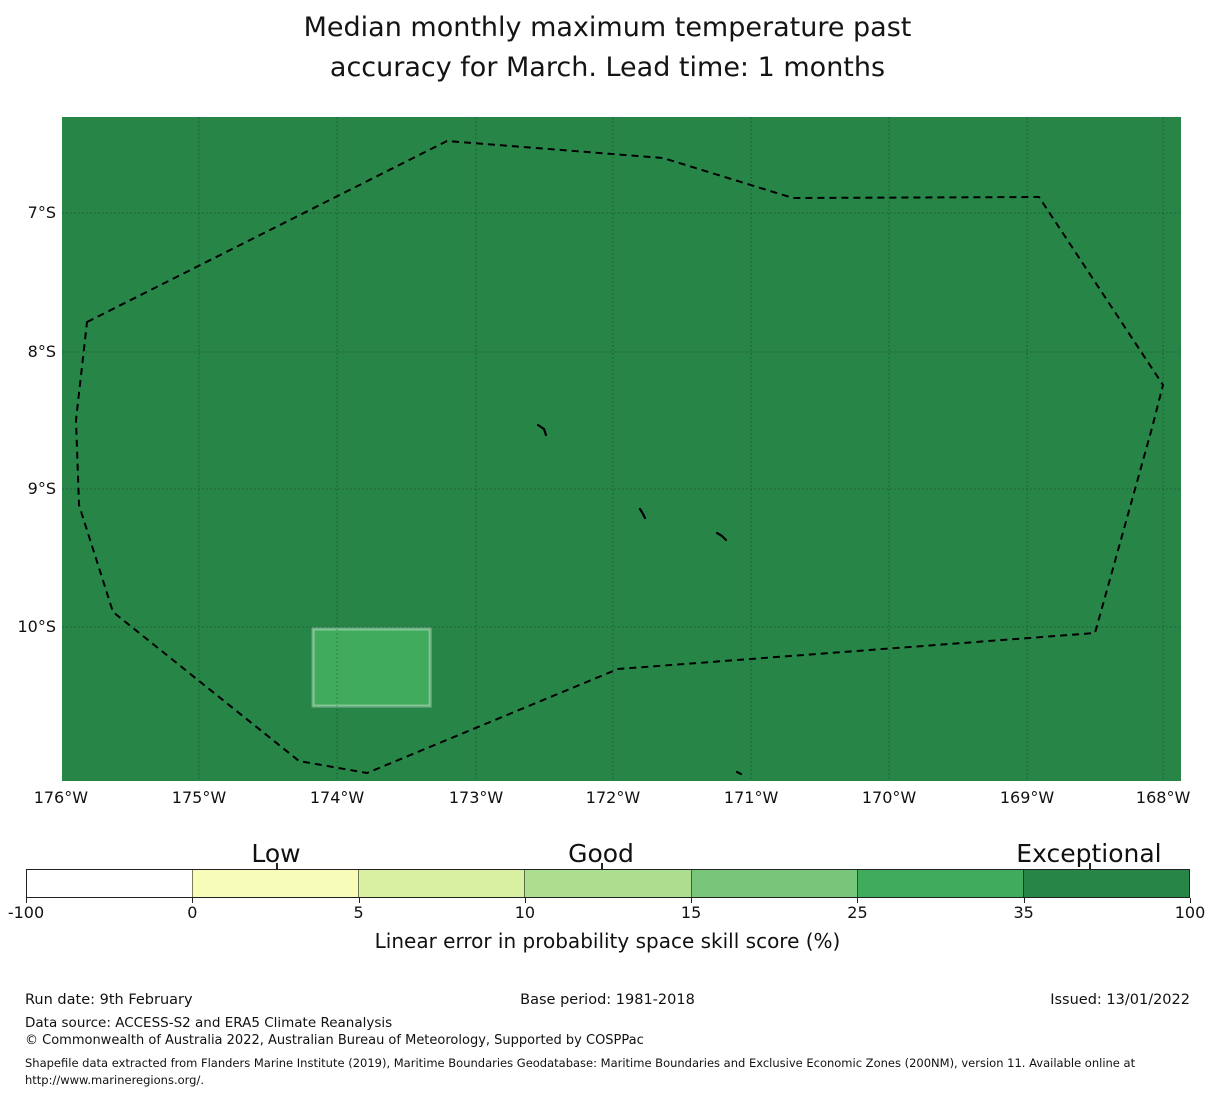 This screenshot has height=1095, width=1215. I want to click on colorbar-tick-label: 5, so click(358, 912).